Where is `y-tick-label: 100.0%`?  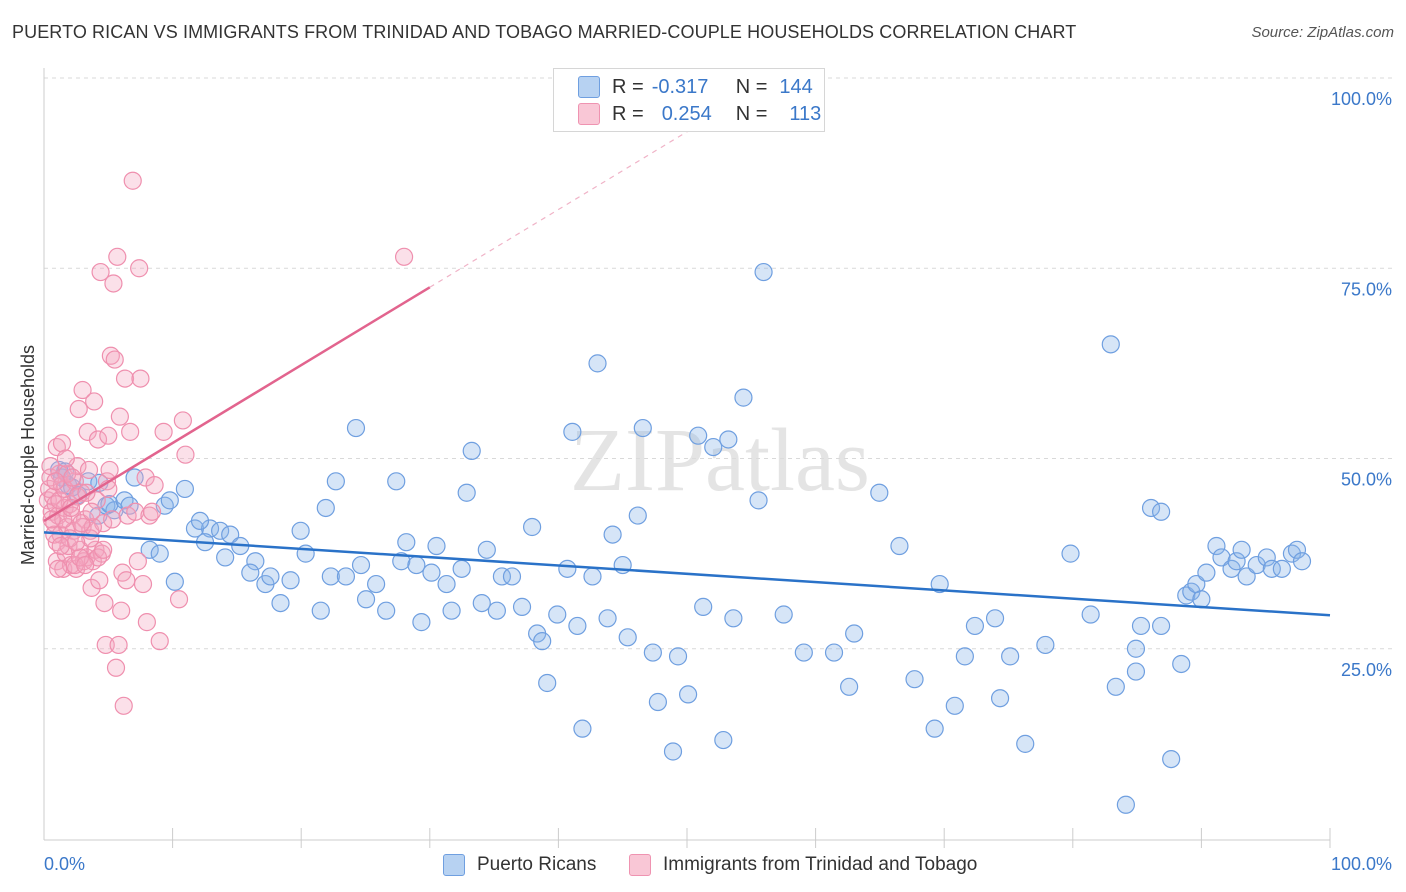 y-tick-label: 100.0% is located at coordinates (1361, 99).